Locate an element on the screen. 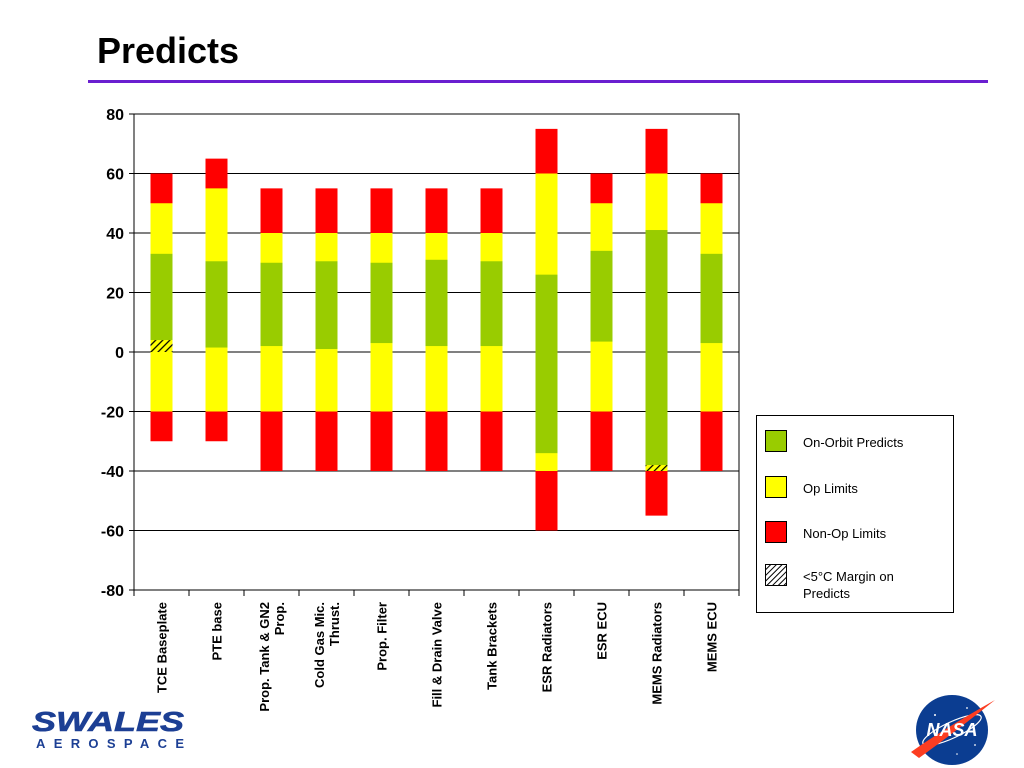  y-tick-label: -80 is located at coordinates (112, 591).